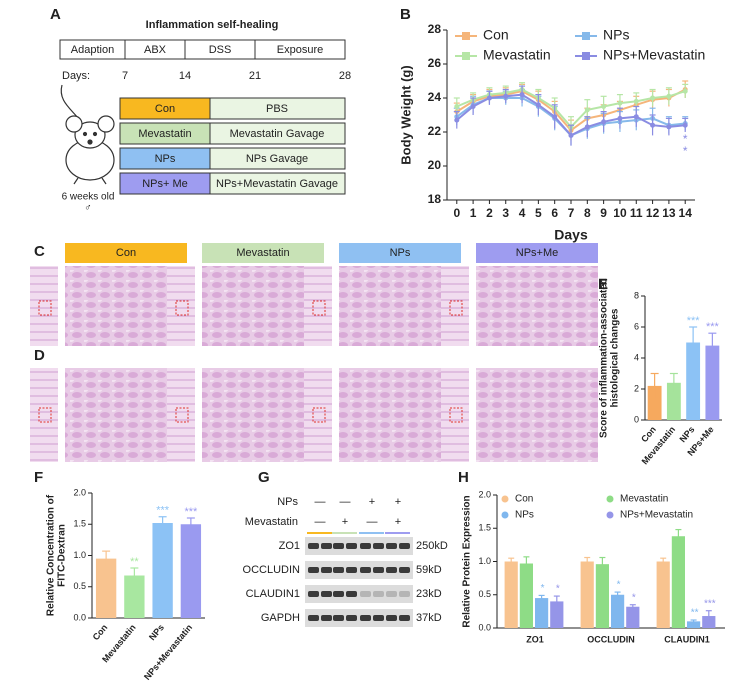 The height and width of the screenshot is (688, 740). I want to click on treatment-name: NPs+Mevastatin Gavage, so click(277, 184).